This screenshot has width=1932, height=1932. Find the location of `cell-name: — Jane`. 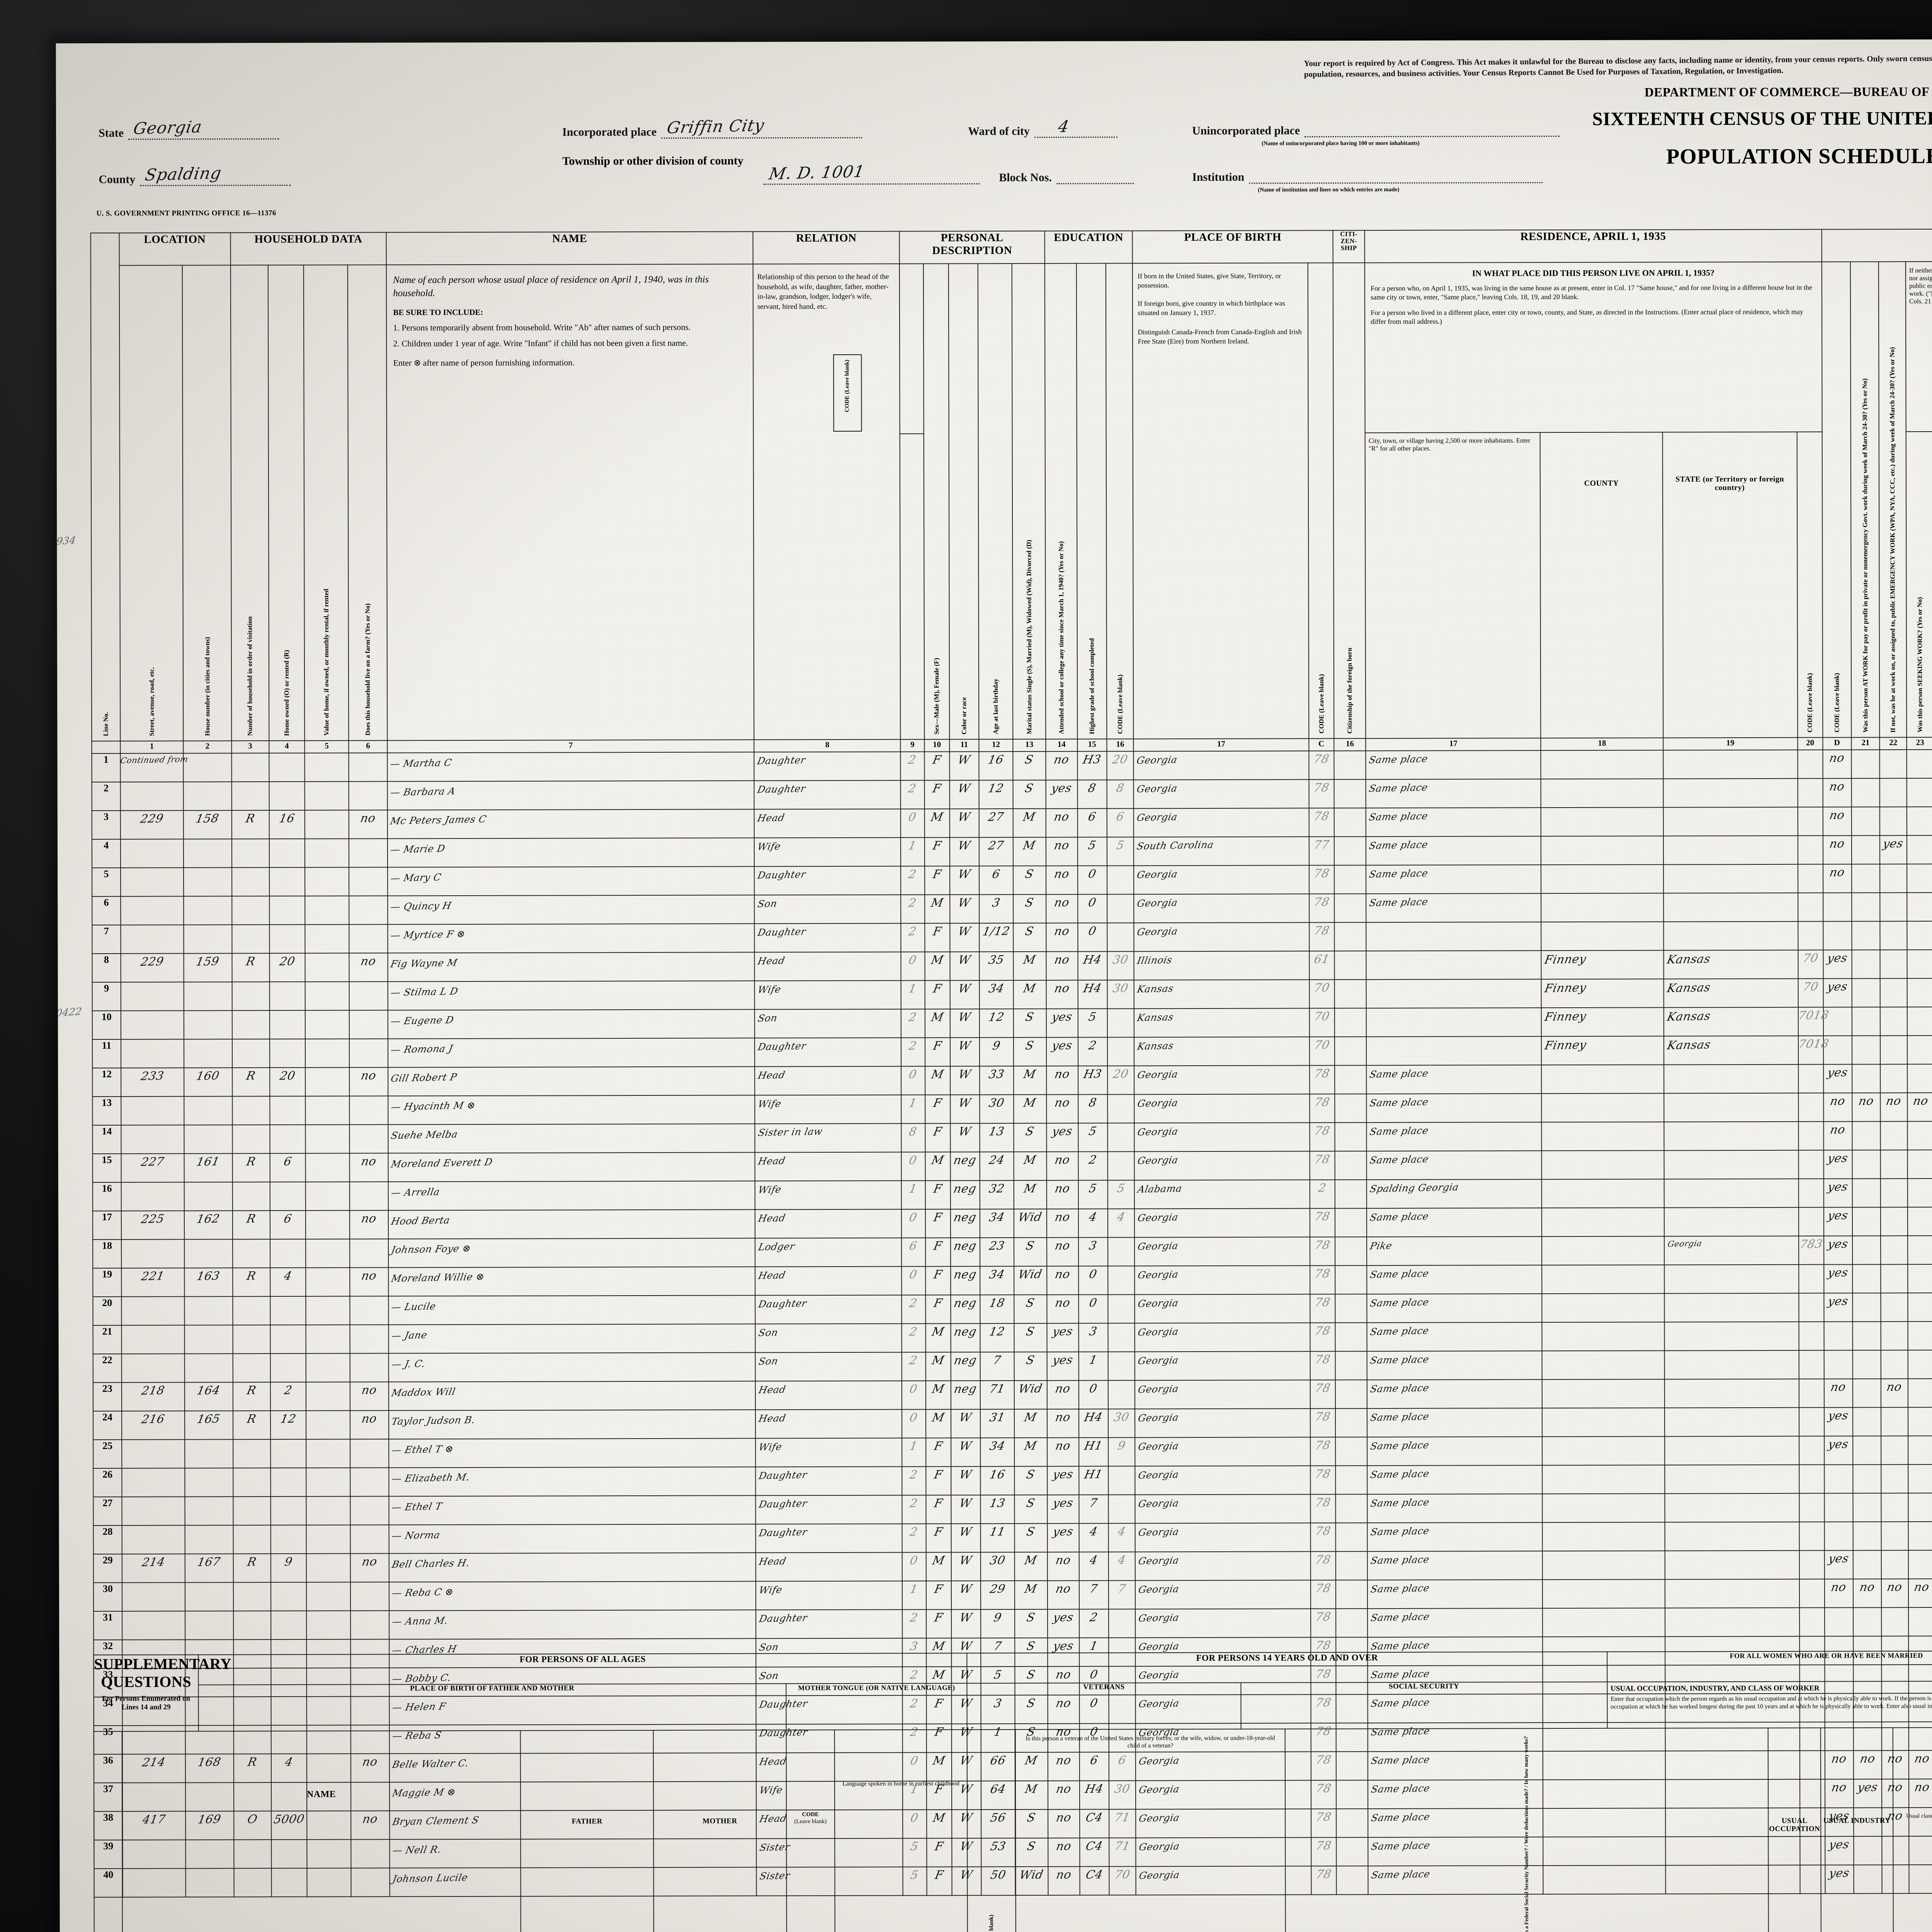

cell-name: — Jane is located at coordinates (571, 1339).